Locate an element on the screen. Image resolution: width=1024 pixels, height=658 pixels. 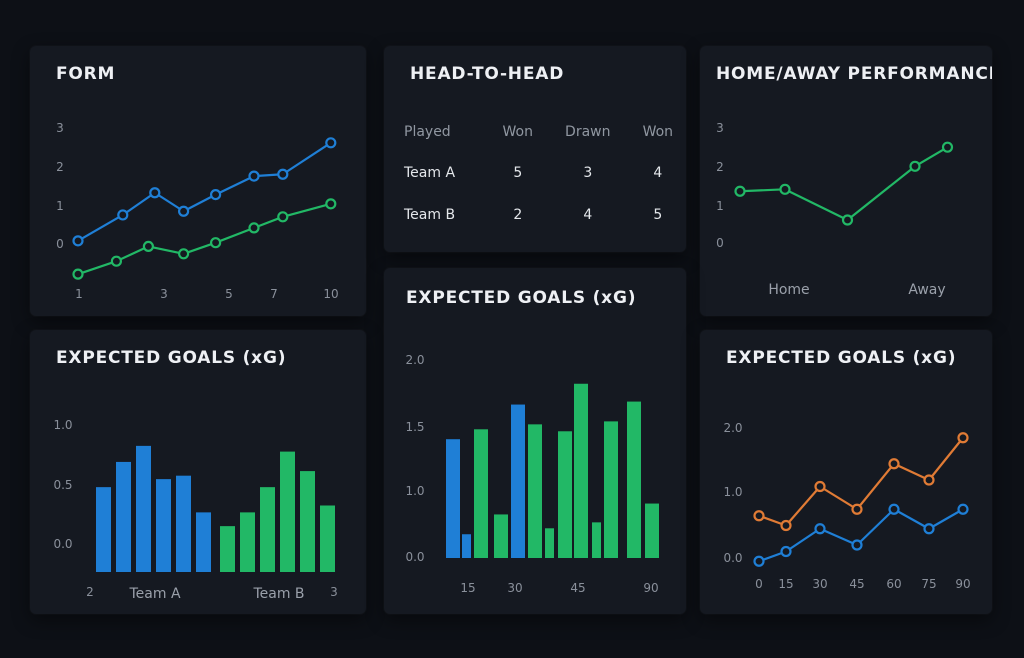
xg-center-y-tick: 2.0 is located at coordinates (414, 360).